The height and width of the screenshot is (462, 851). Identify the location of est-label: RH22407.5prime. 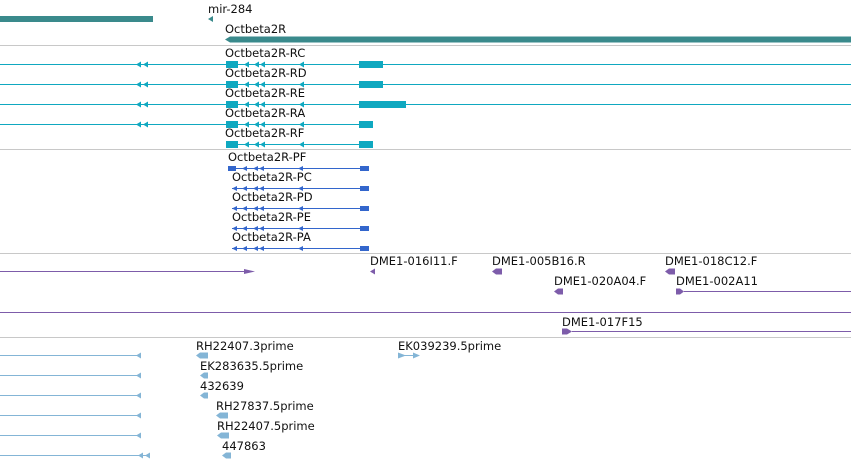
(266, 426).